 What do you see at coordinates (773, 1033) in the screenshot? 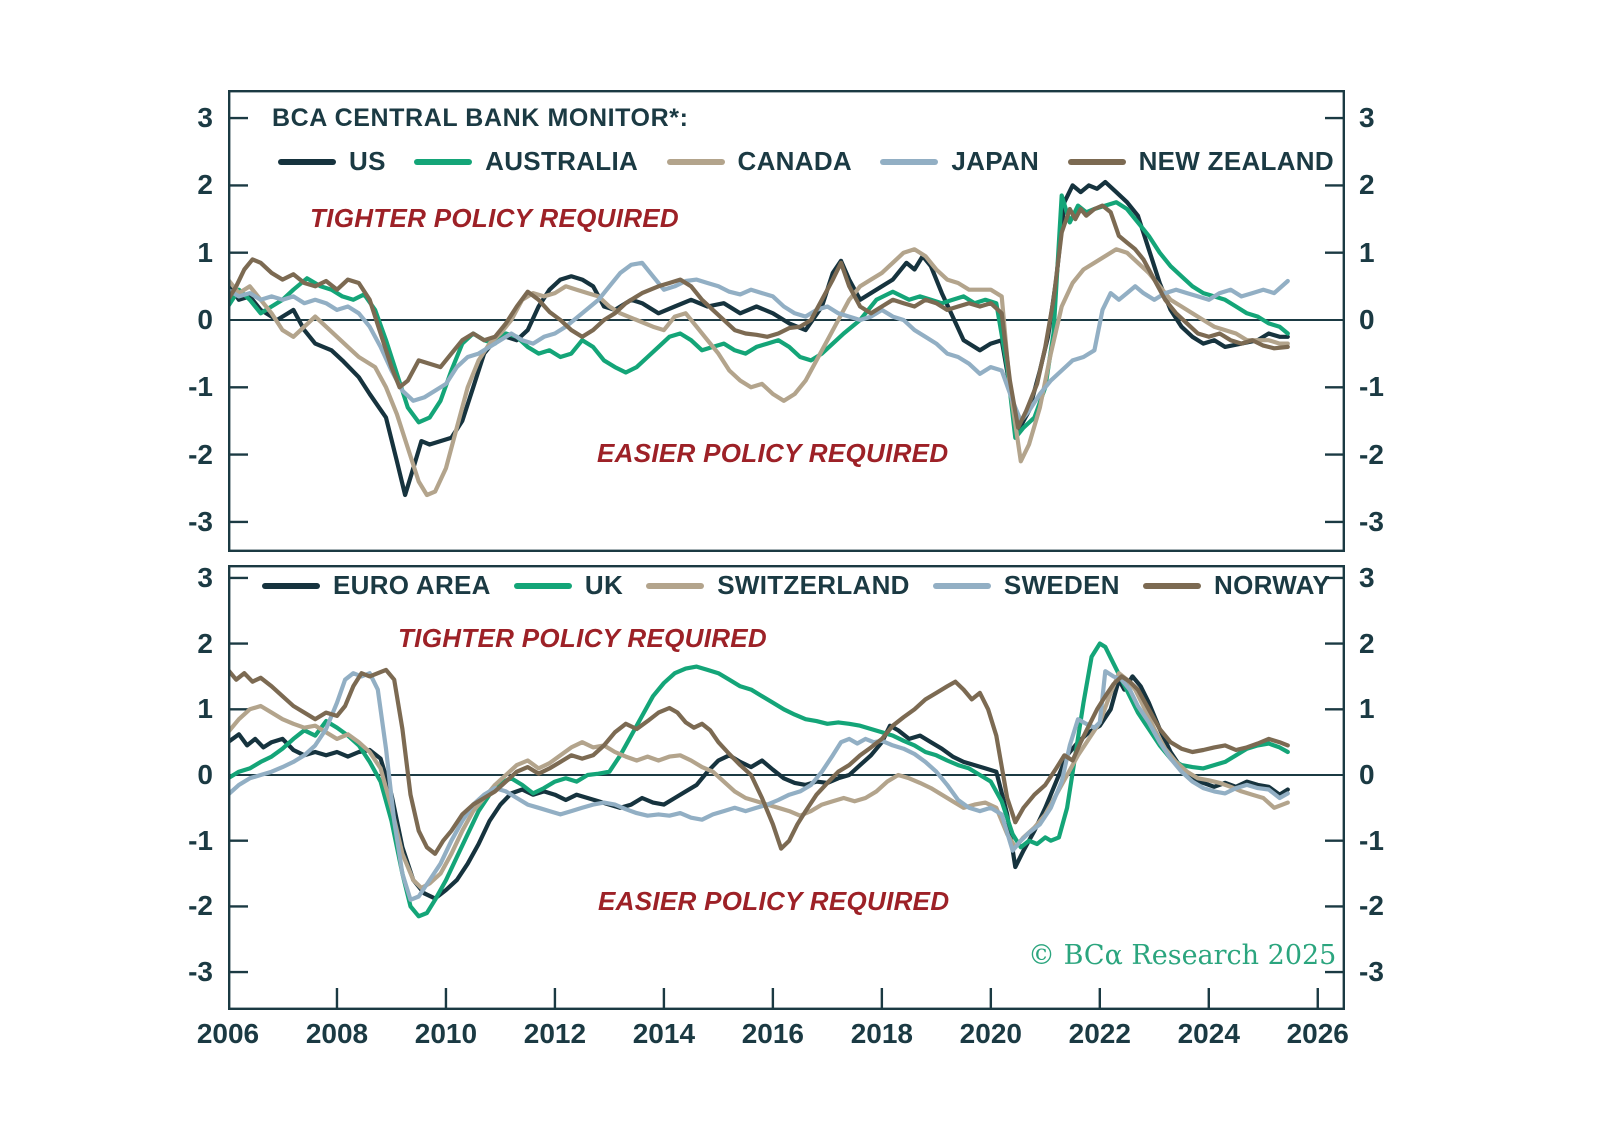
I see `x-axis-label-2016: 2016` at bounding box center [773, 1033].